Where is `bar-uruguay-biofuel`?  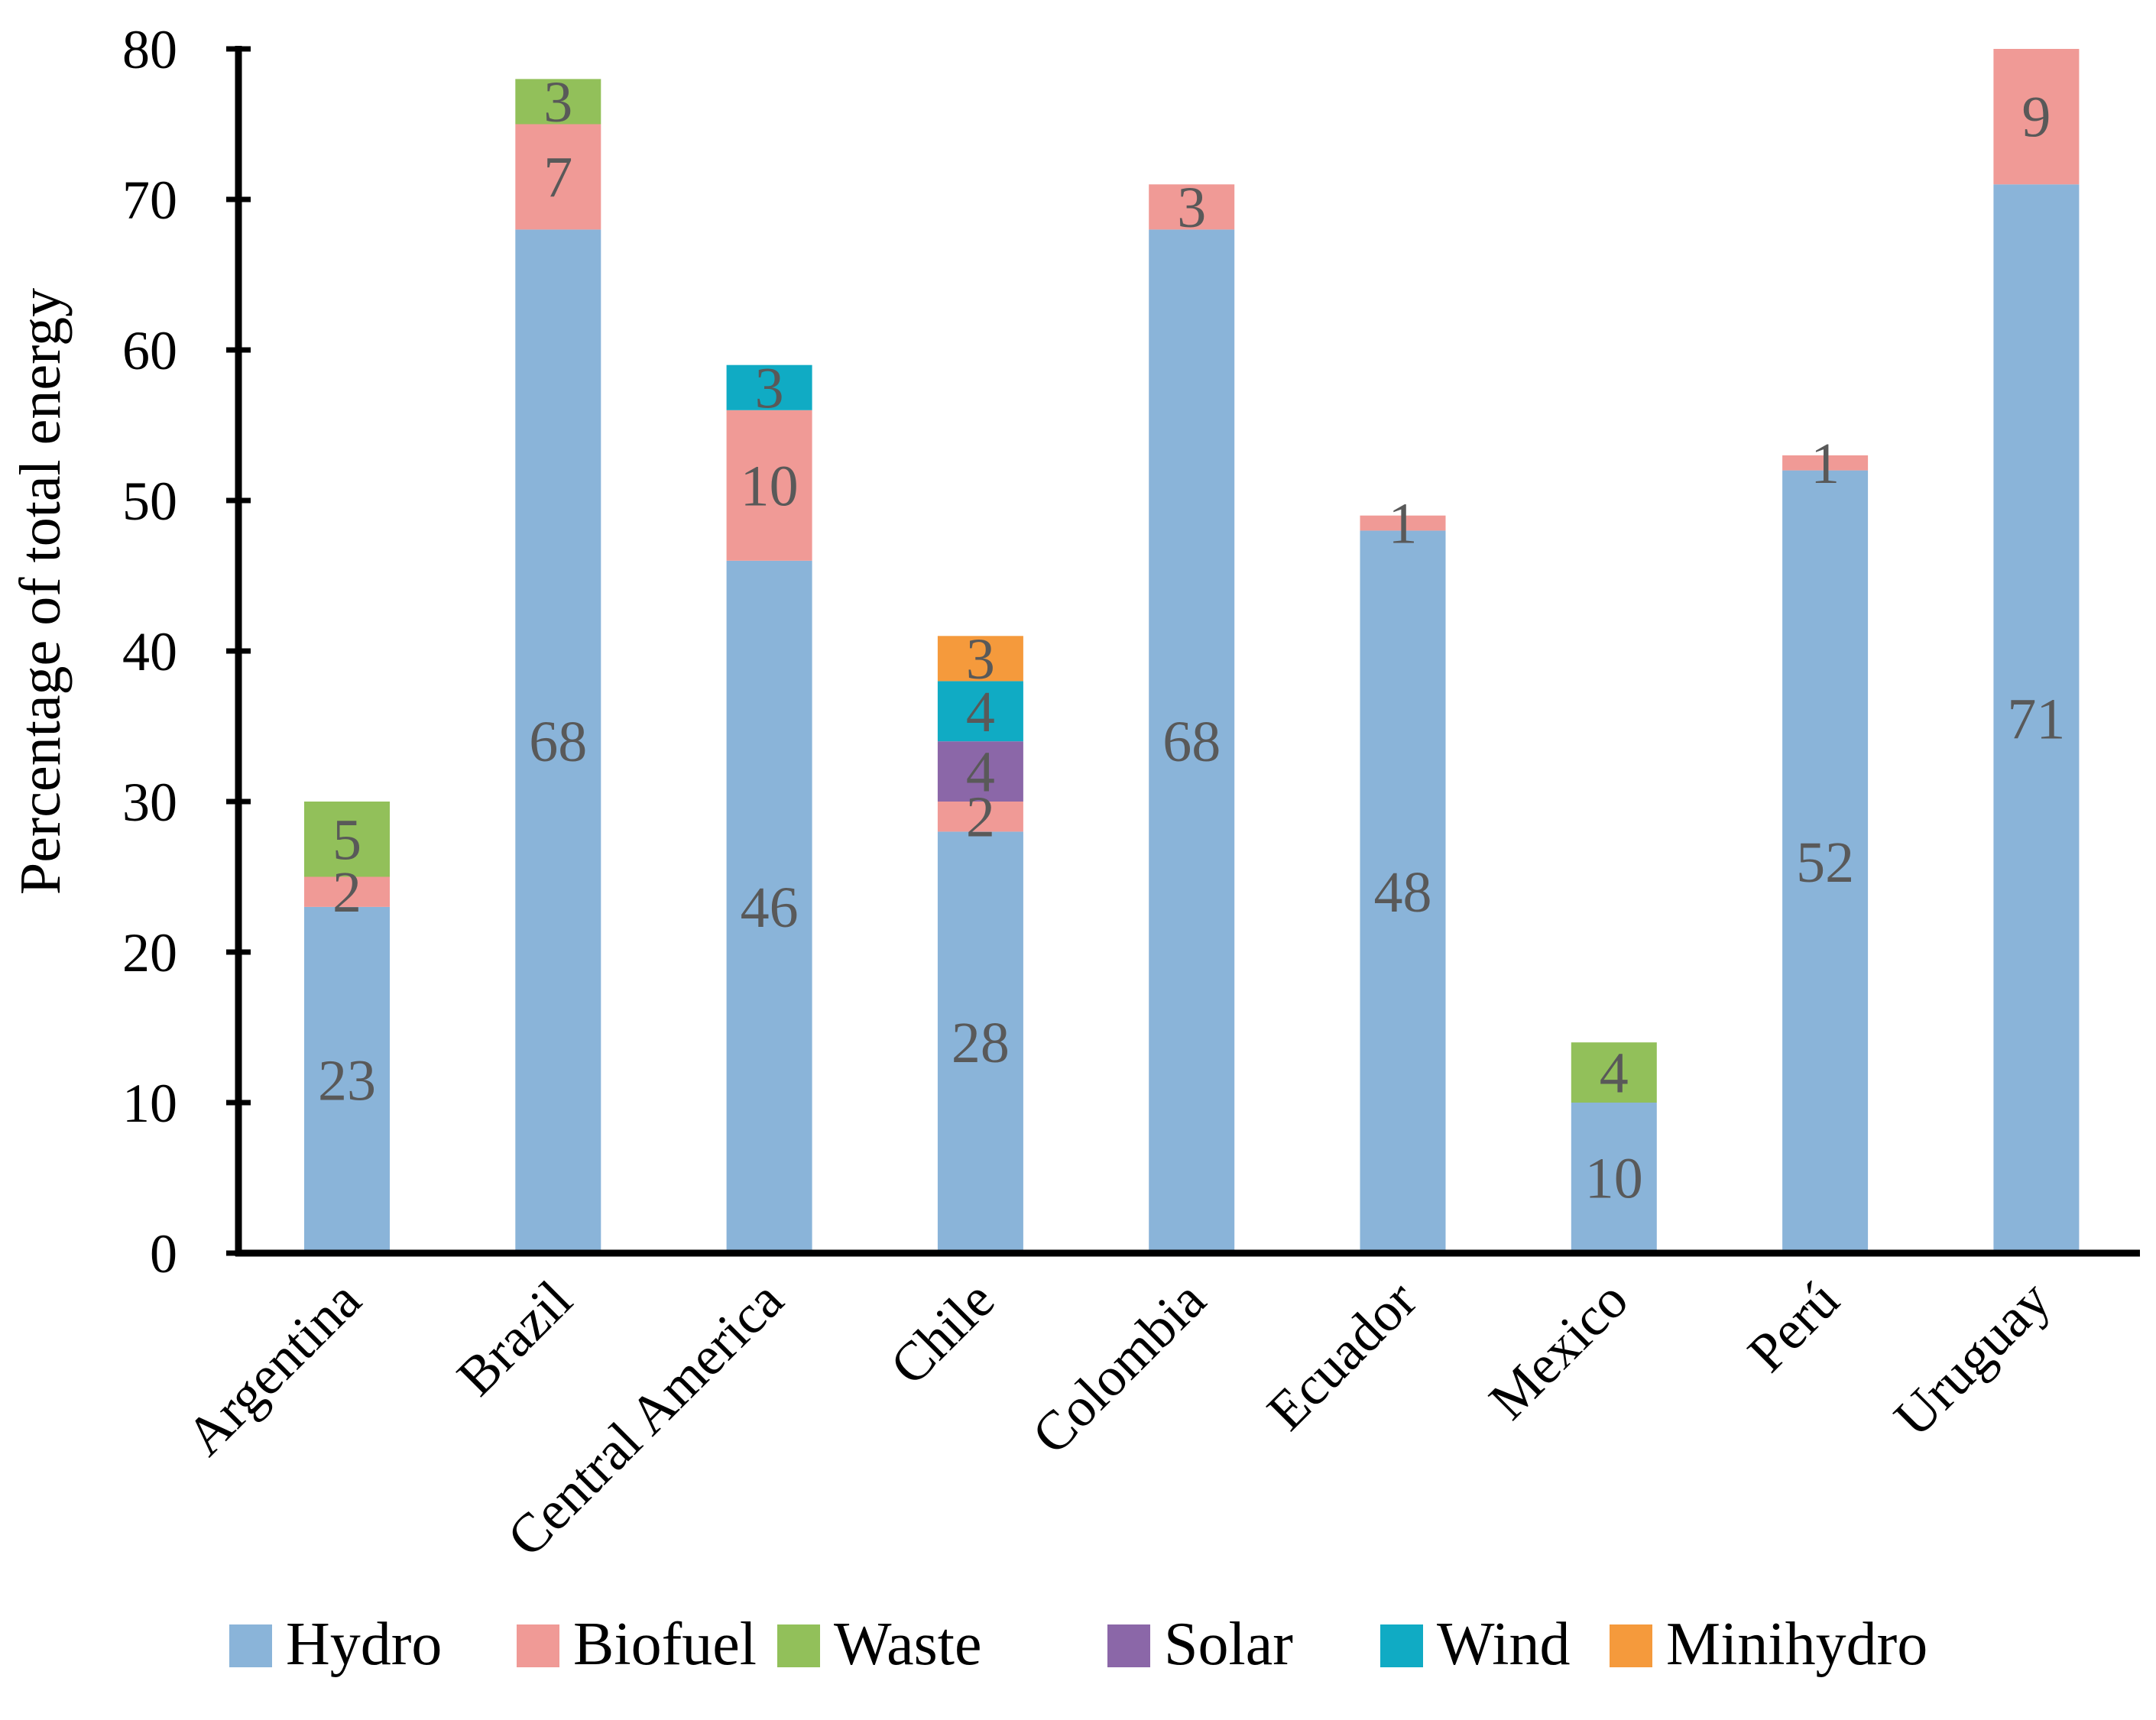 bar-uruguay-biofuel is located at coordinates (2037, 117).